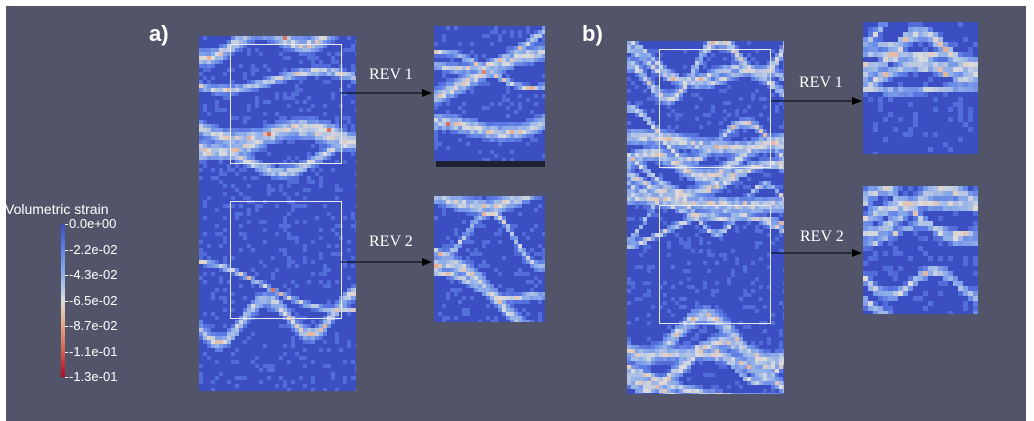 The height and width of the screenshot is (421, 1034). Describe the element at coordinates (821, 82) in the screenshot. I see `rev1-label-b: REV 1` at that location.